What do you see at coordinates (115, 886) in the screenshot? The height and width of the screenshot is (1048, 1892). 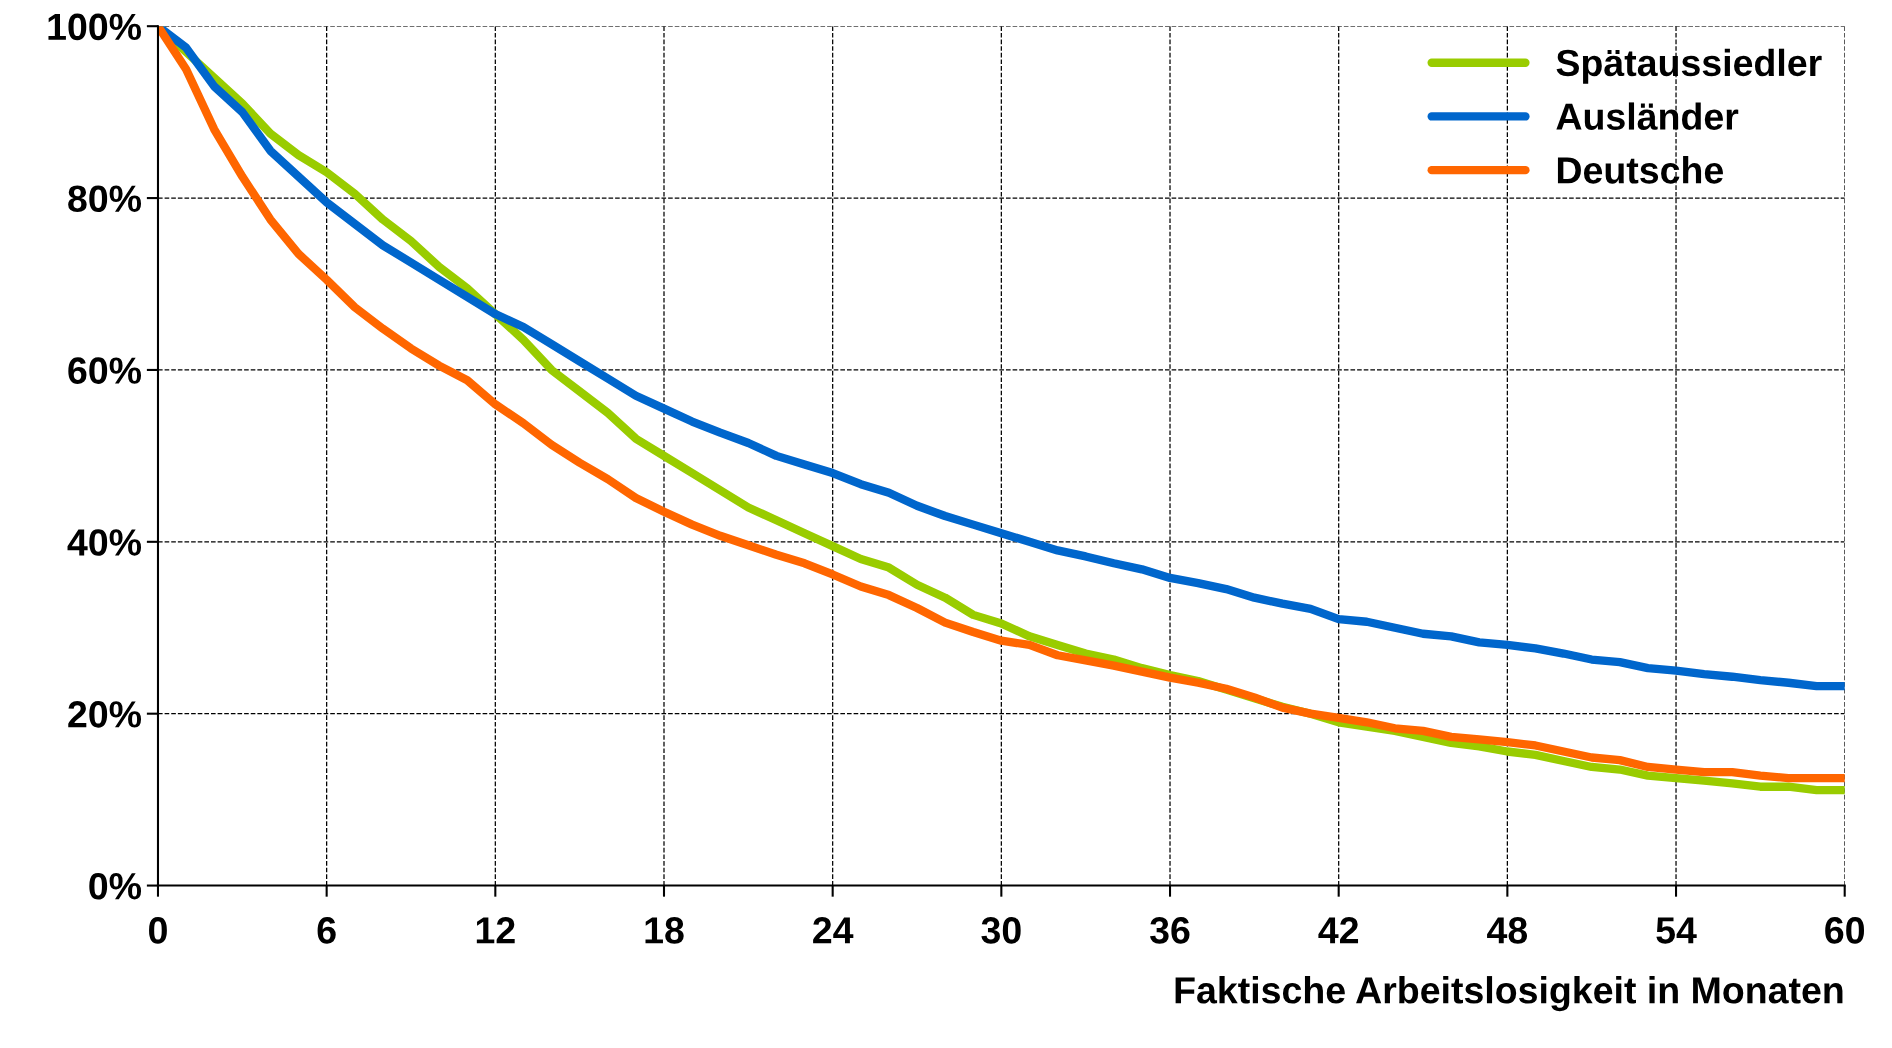 I see `y-tick-label: 0%` at bounding box center [115, 886].